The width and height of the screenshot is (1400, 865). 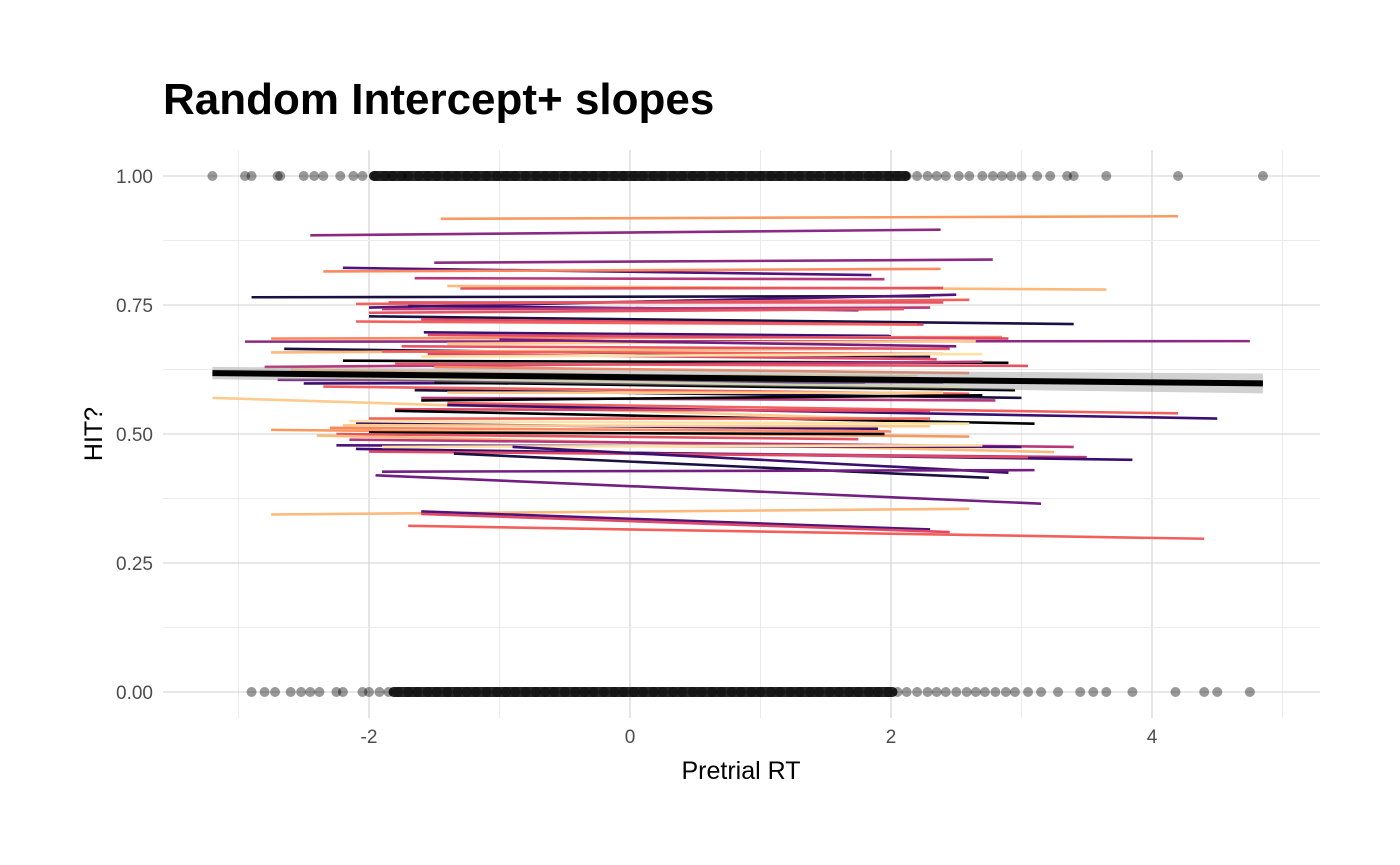 What do you see at coordinates (134, 177) in the screenshot?
I see `y-tick-label: 1.00` at bounding box center [134, 177].